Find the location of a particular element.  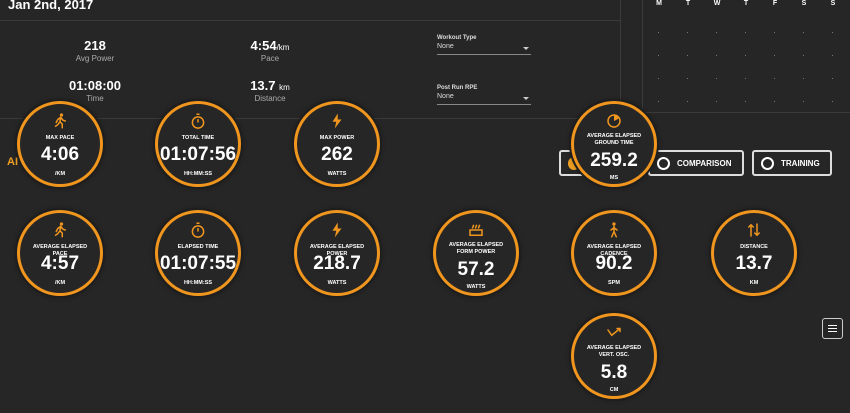

stat-value: 4:54 is located at coordinates (263, 45).